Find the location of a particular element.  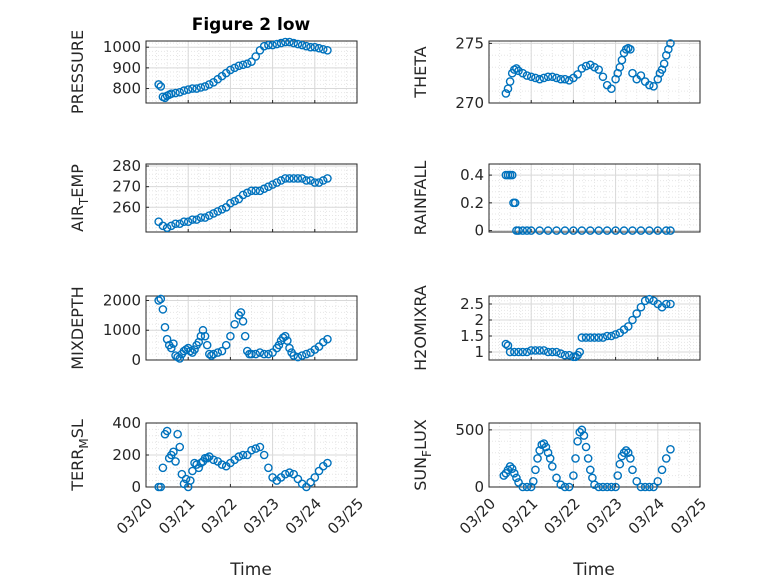

y-tick-label: 500 is located at coordinates (469, 430).